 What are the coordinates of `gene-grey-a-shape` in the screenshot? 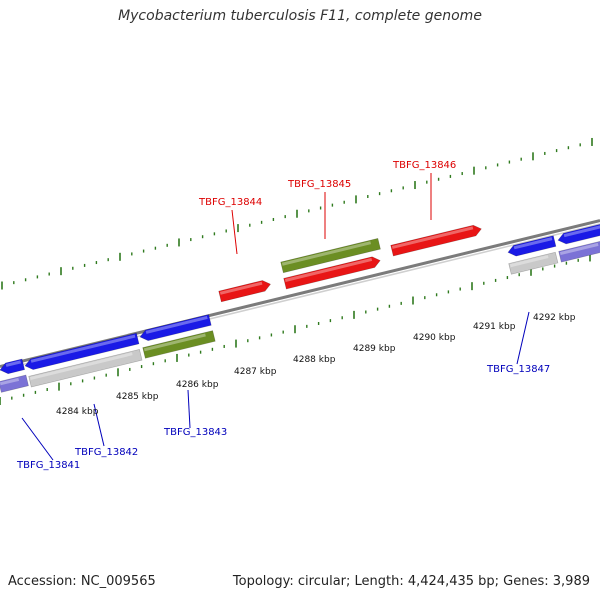 It's located at (85, 368).